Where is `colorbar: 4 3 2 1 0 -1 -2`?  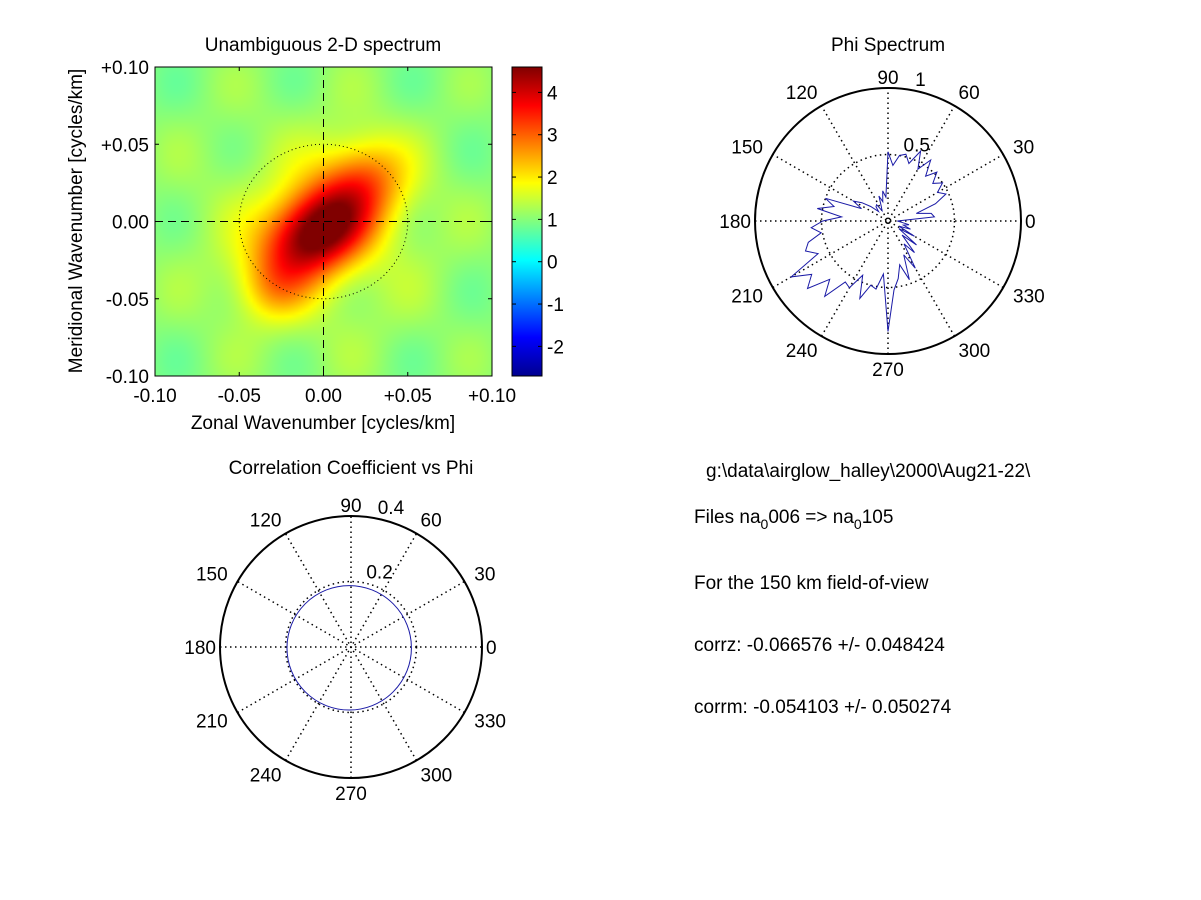
colorbar: 4 3 2 1 0 -1 -2 is located at coordinates (537, 221).